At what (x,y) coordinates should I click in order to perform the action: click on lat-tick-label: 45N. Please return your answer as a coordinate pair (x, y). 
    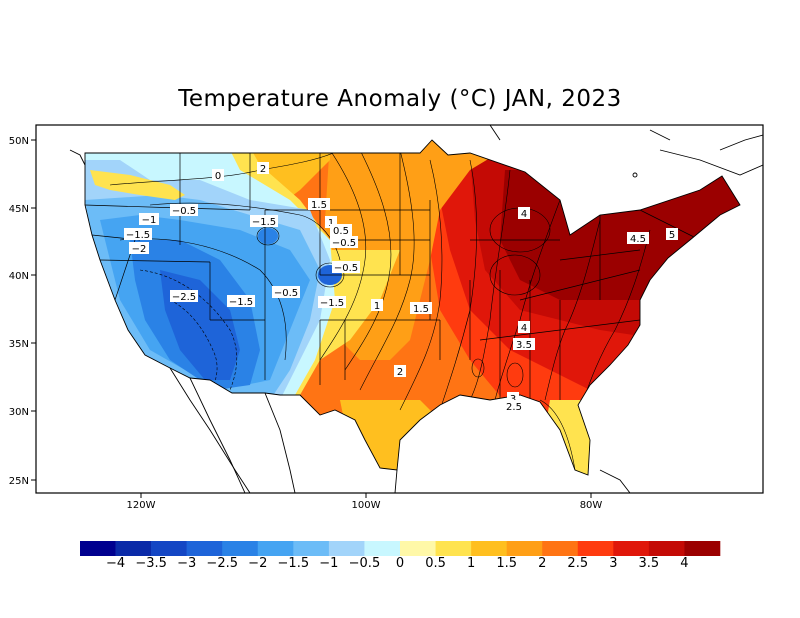
    Looking at the image, I should click on (19, 209).